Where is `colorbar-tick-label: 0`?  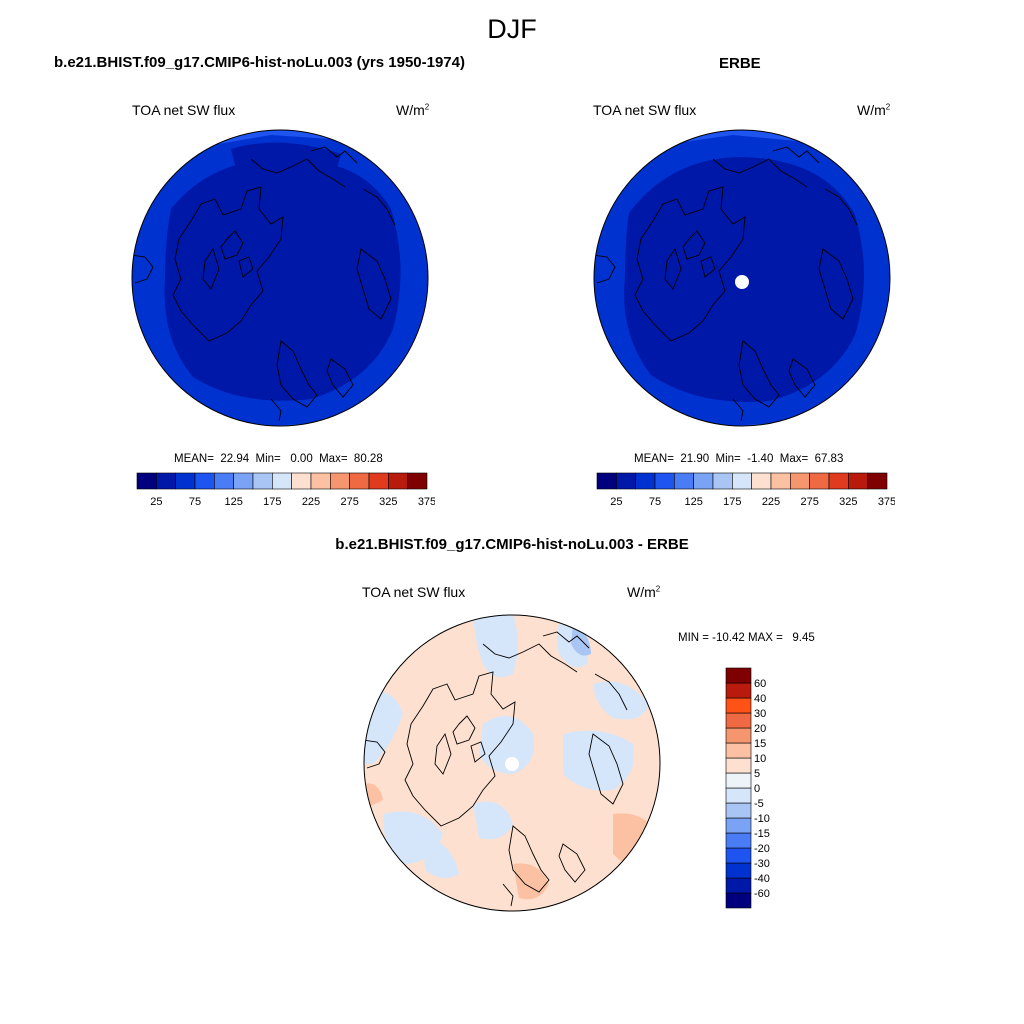 colorbar-tick-label: 0 is located at coordinates (757, 789).